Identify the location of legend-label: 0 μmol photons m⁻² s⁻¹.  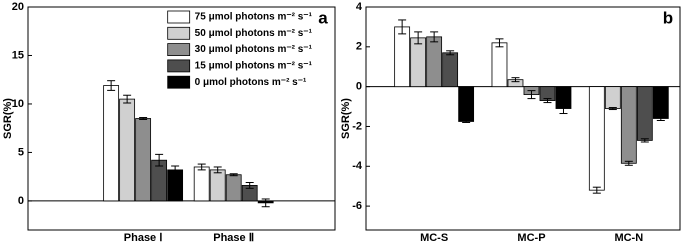
(251, 82).